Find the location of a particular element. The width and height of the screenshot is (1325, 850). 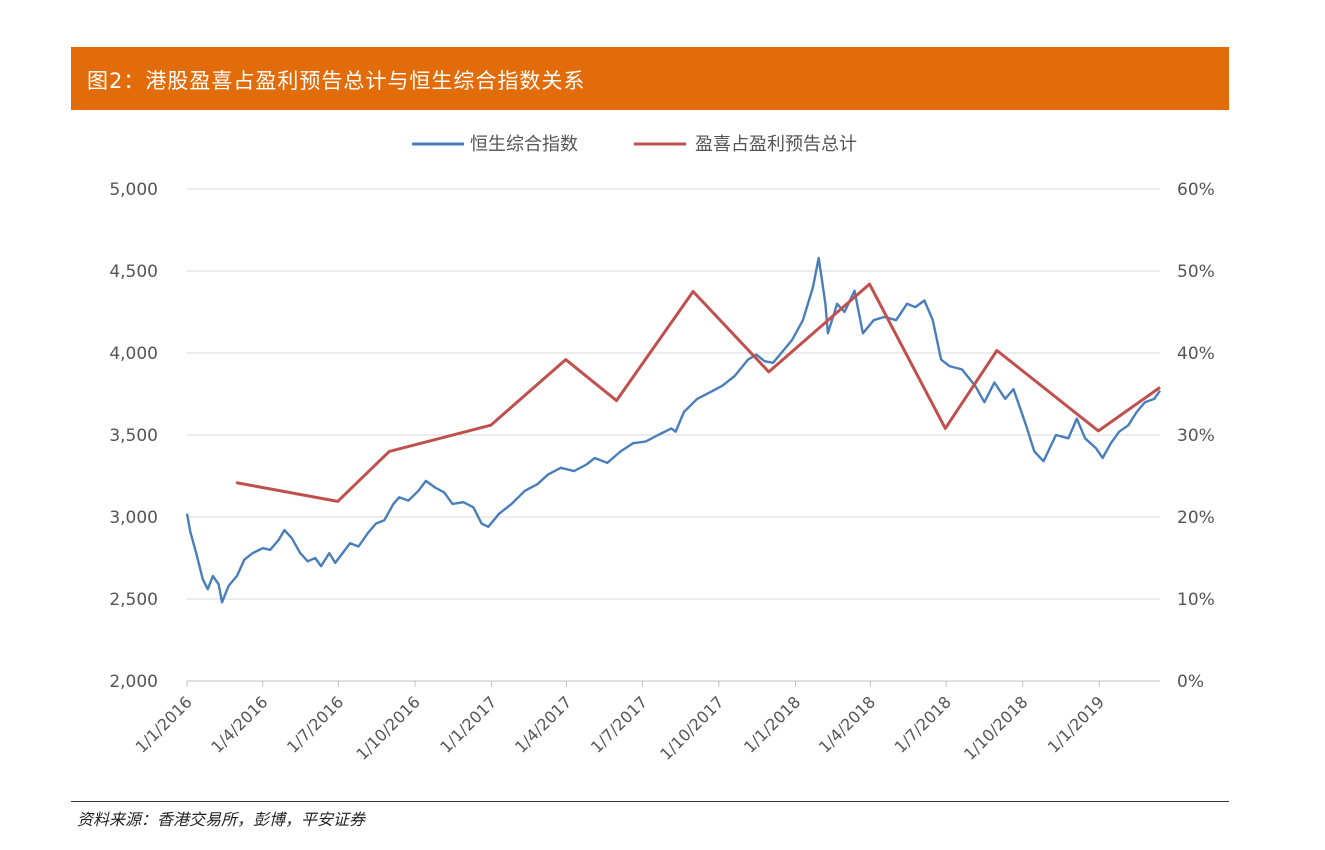

left-axis-ticks: 2,000 2,500 3,000 3,500 4,000 4,500 5,000 is located at coordinates (133, 436).